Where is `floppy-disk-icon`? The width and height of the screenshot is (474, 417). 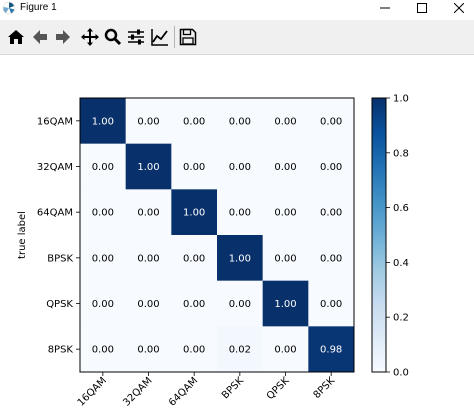 floppy-disk-icon is located at coordinates (188, 37).